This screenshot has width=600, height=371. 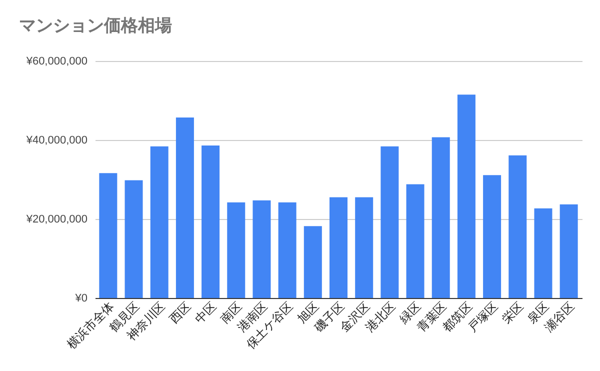 What do you see at coordinates (95, 25) in the screenshot?
I see `chart-title: マンション価格相場` at bounding box center [95, 25].